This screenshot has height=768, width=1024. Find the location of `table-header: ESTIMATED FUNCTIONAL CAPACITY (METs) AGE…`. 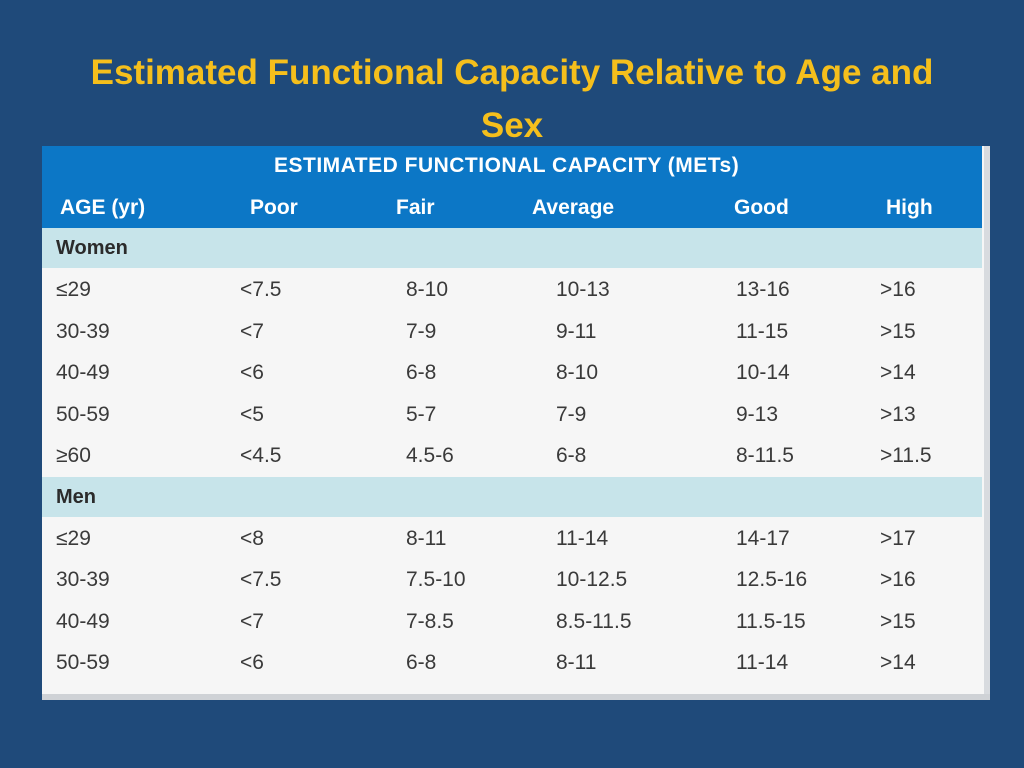

table-header: ESTIMATED FUNCTIONAL CAPACITY (METs) AGE… is located at coordinates (512, 187).